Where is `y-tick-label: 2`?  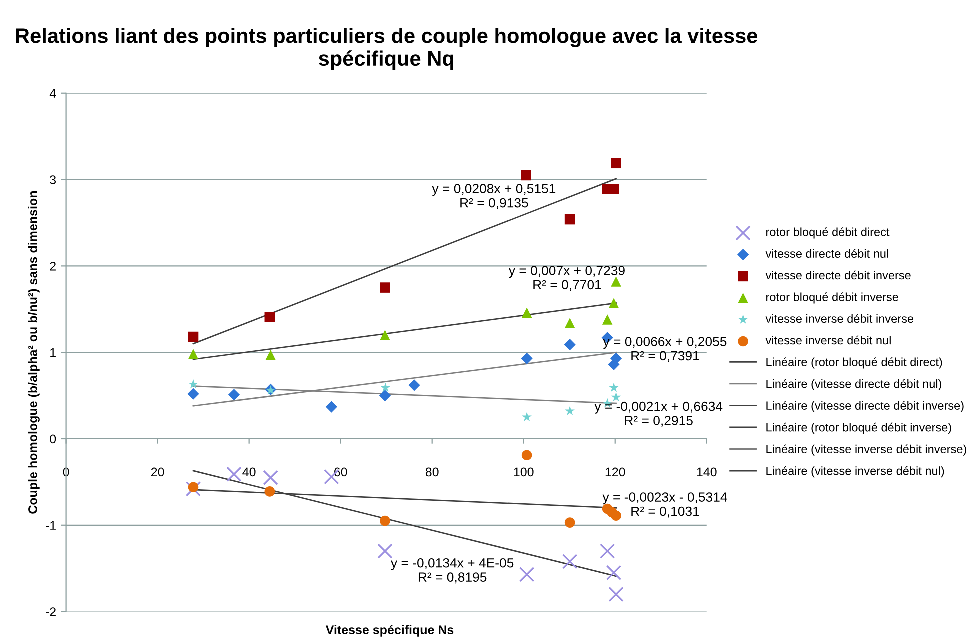 y-tick-label: 2 is located at coordinates (53, 266).